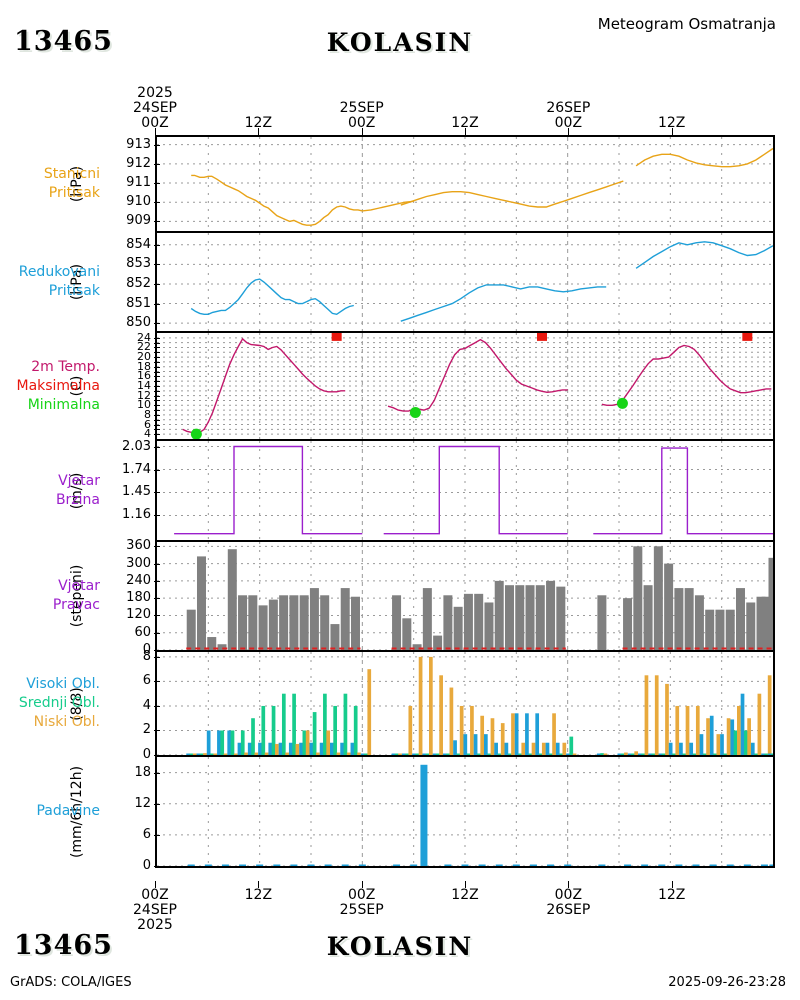 The width and height of the screenshot is (800, 1000). I want to click on legend-label: Brzina, so click(77, 499).